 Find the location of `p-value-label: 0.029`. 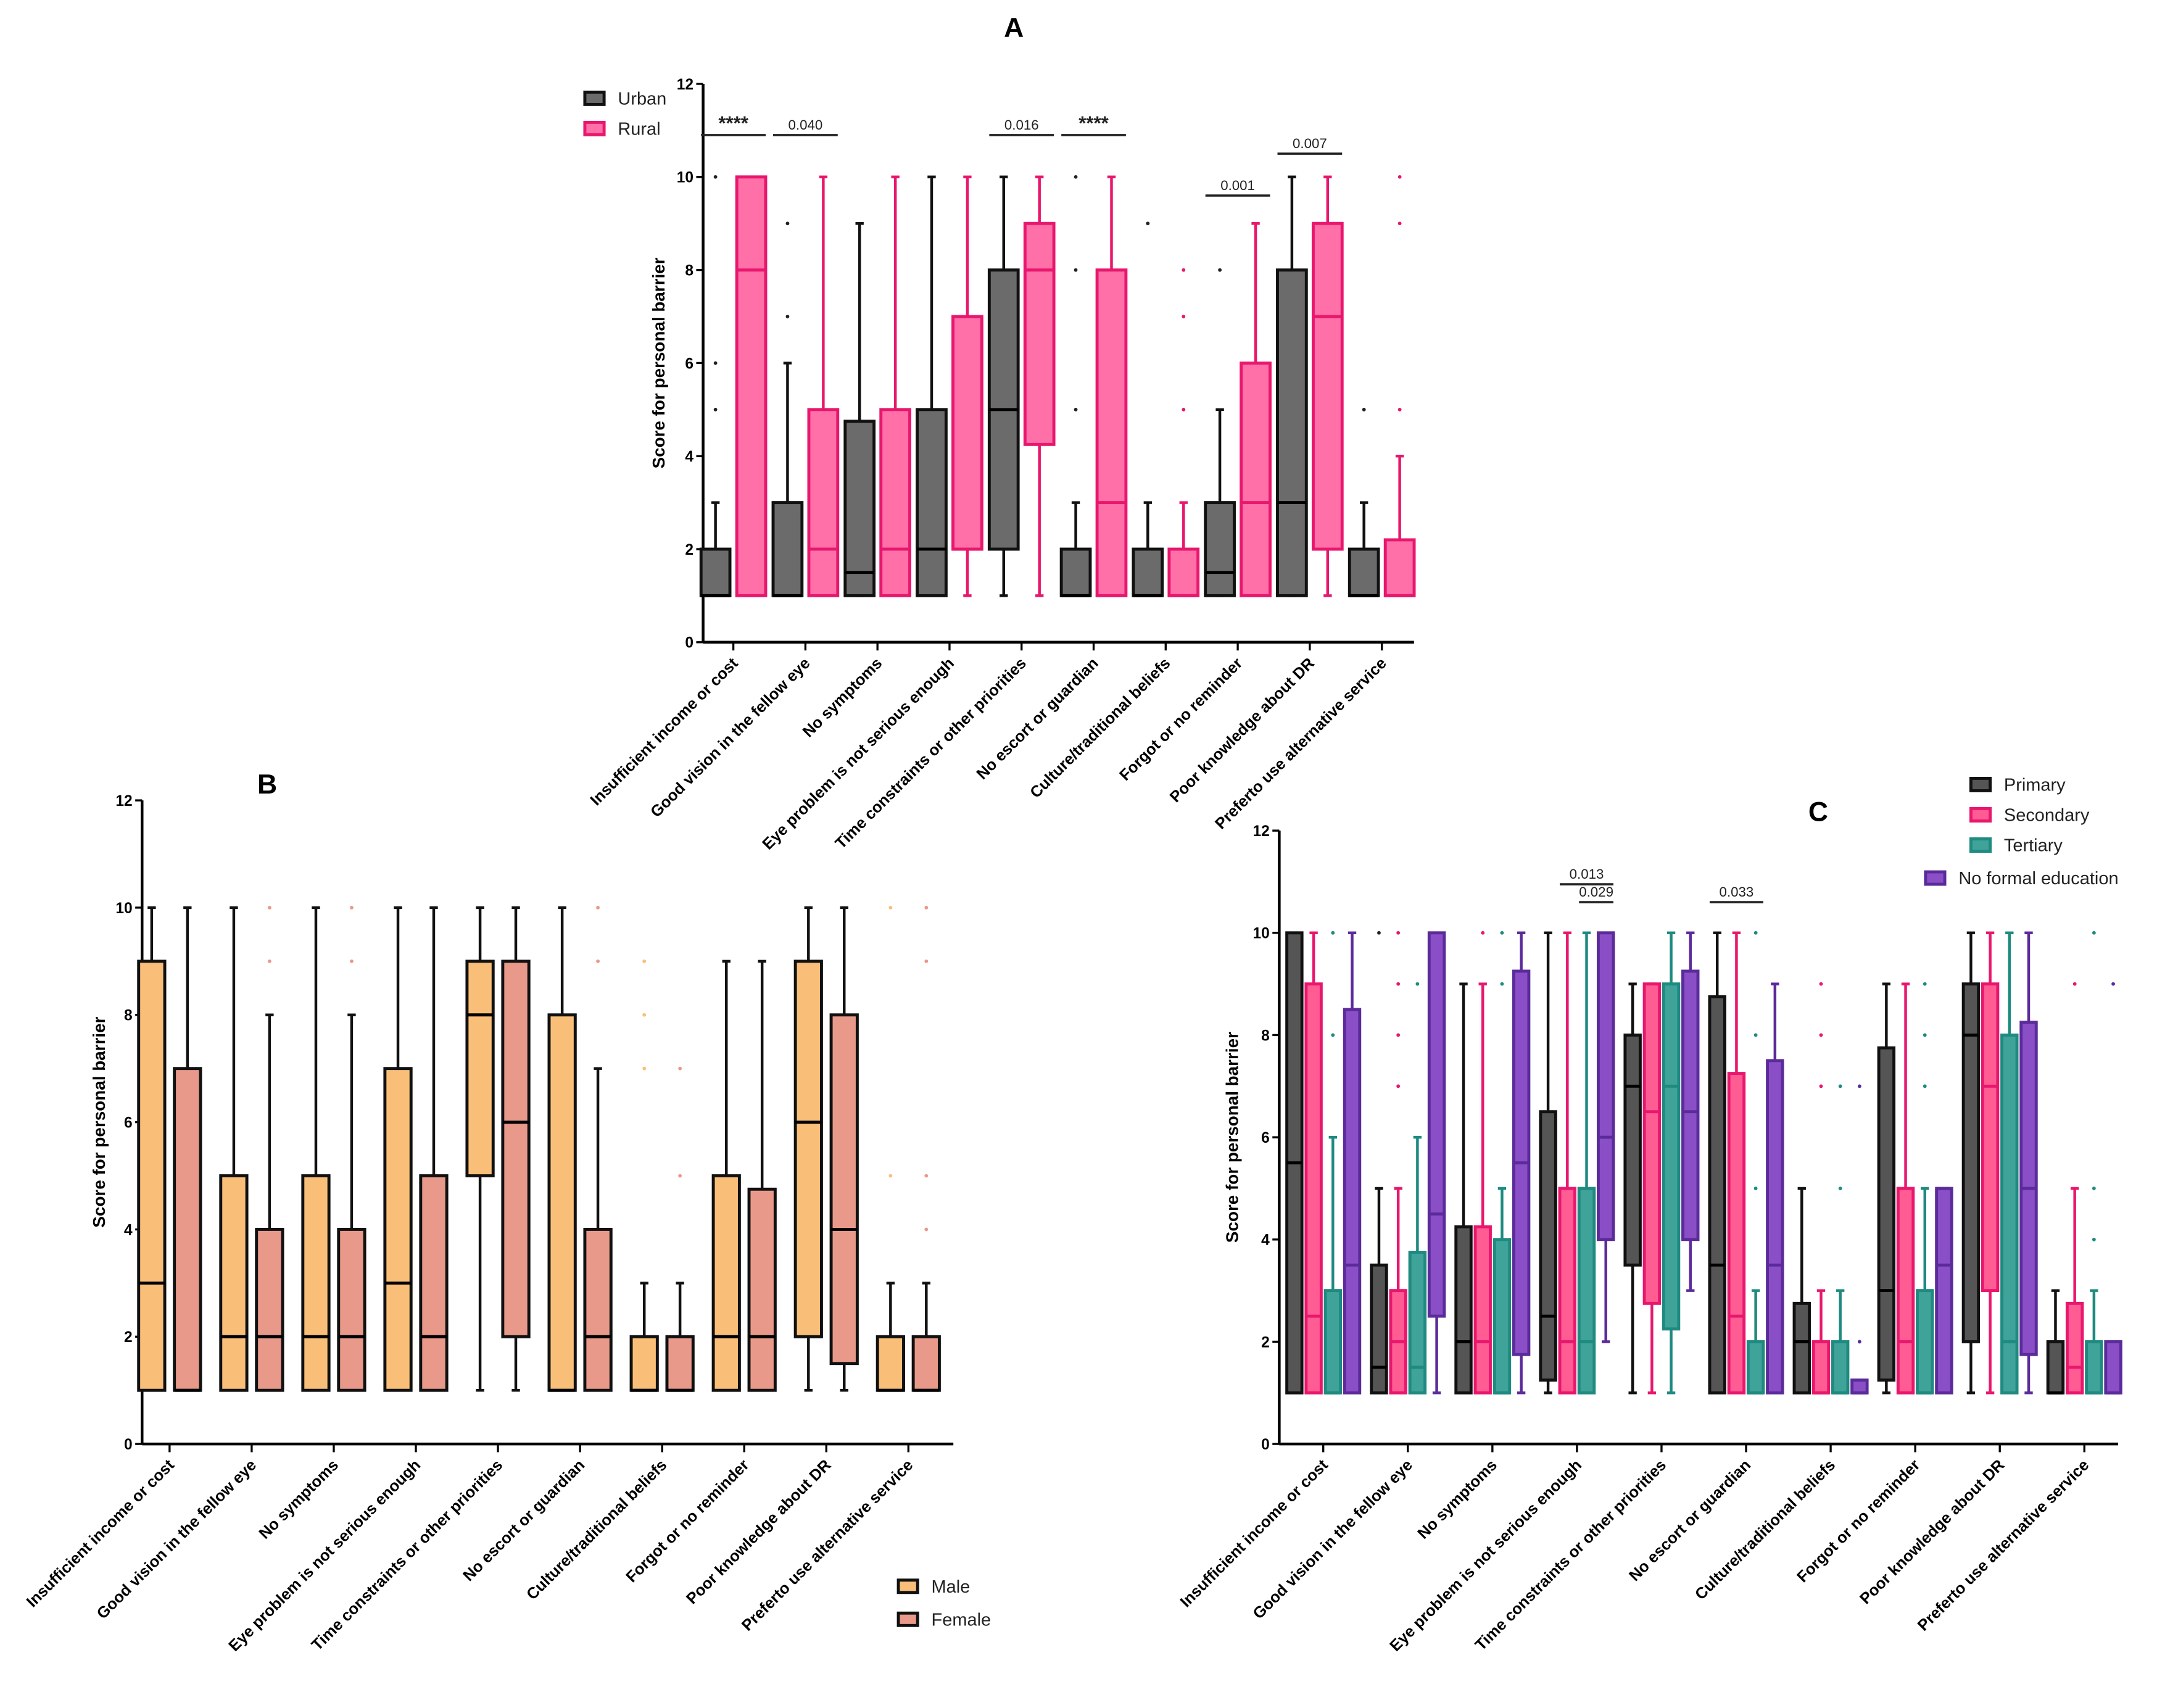

p-value-label: 0.029 is located at coordinates (1596, 892).